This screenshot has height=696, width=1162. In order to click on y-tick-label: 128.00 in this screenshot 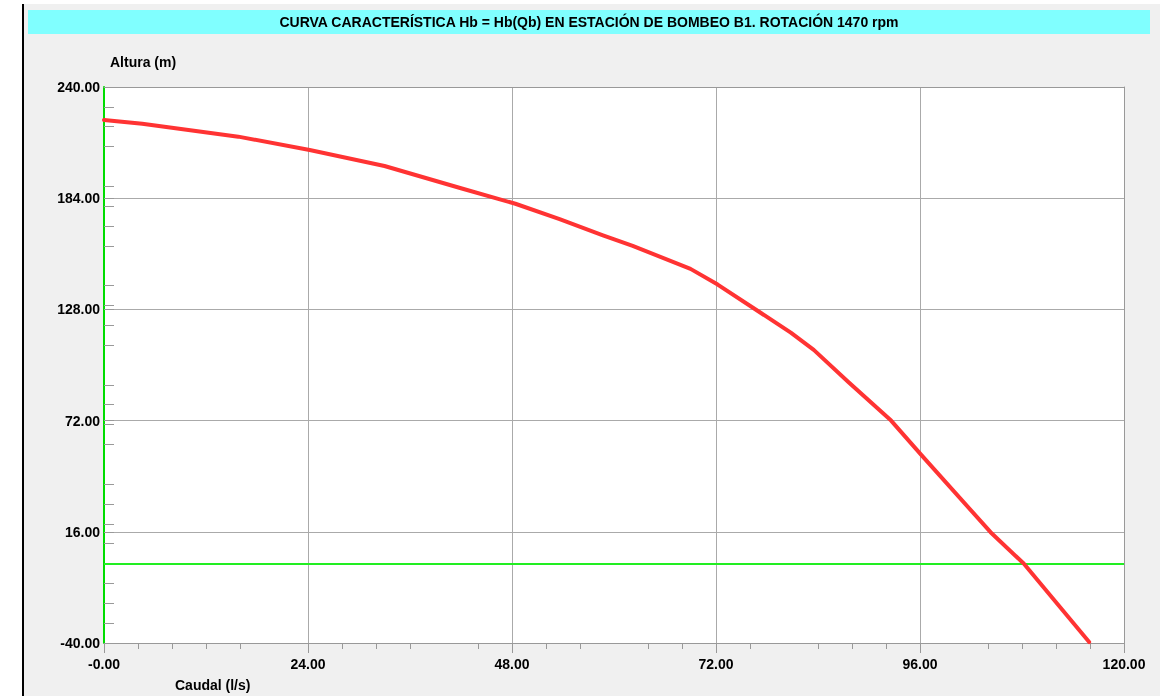, I will do `click(79, 309)`.